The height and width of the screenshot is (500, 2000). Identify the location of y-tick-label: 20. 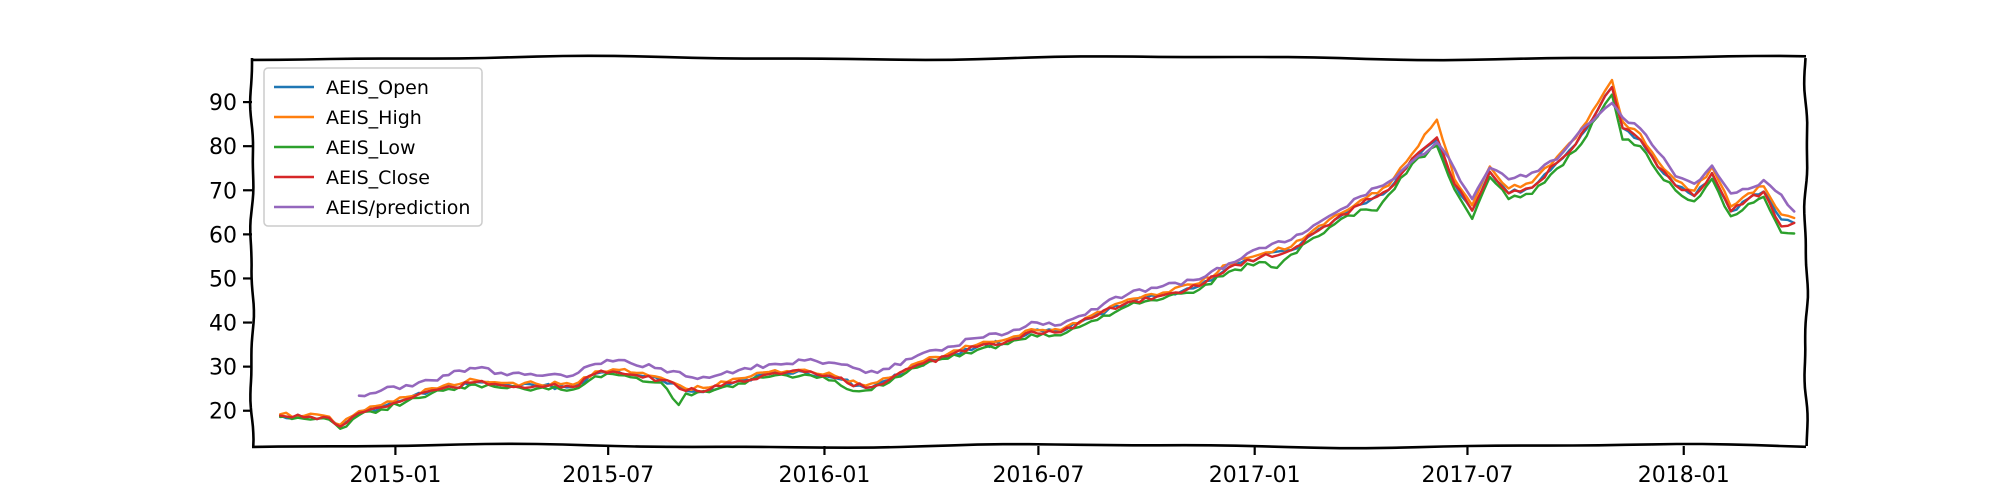
(223, 412).